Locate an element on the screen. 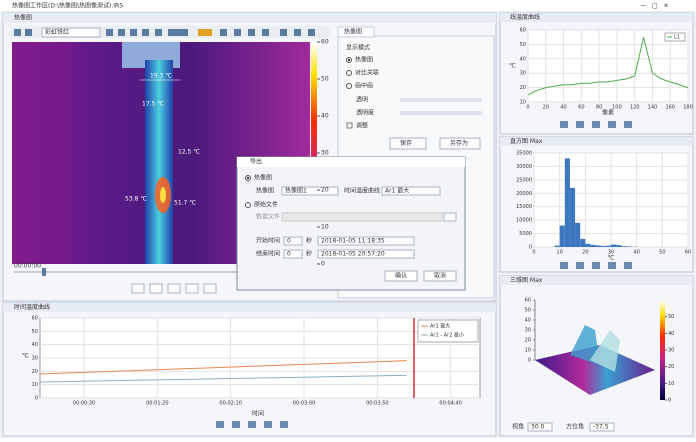  dialog-title: 导出 is located at coordinates (256, 162).